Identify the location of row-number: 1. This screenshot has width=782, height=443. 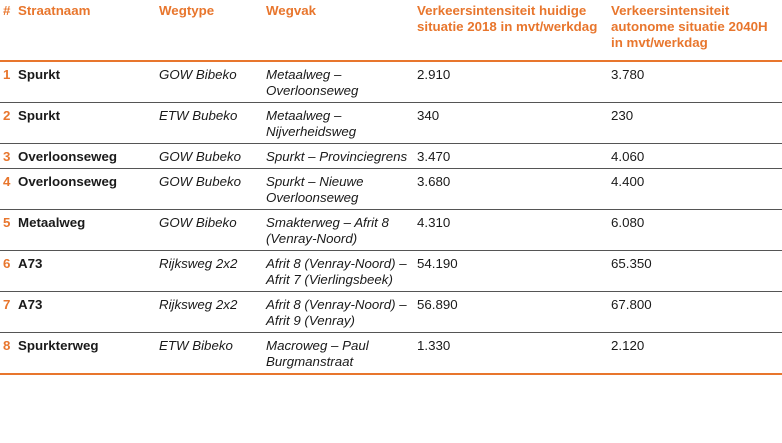
(7, 82).